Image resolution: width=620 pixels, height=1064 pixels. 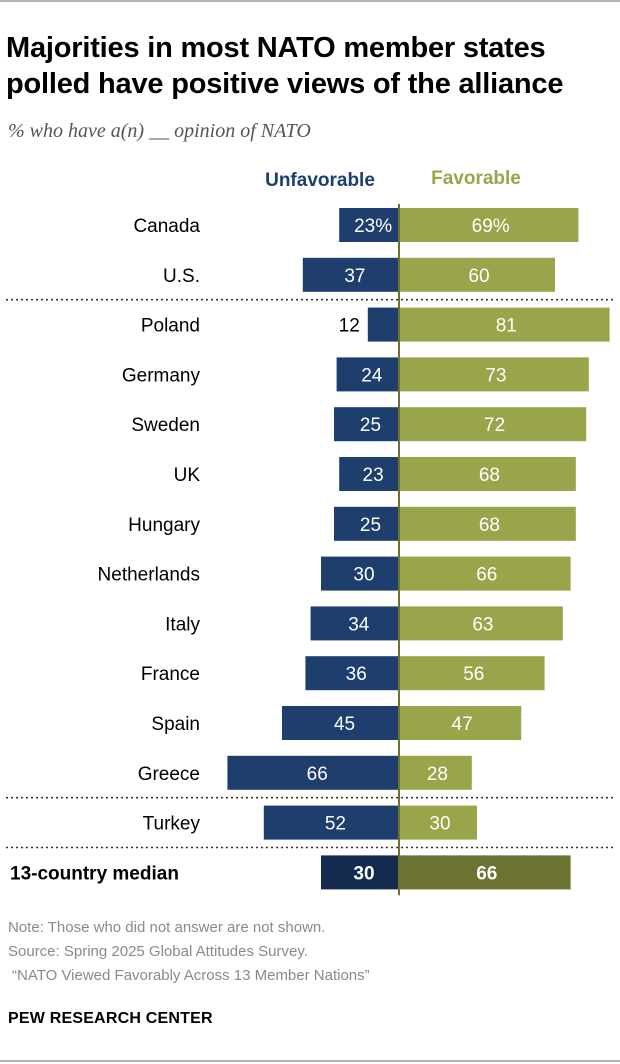 I want to click on category-label-italy: Italy, so click(x=182, y=624).